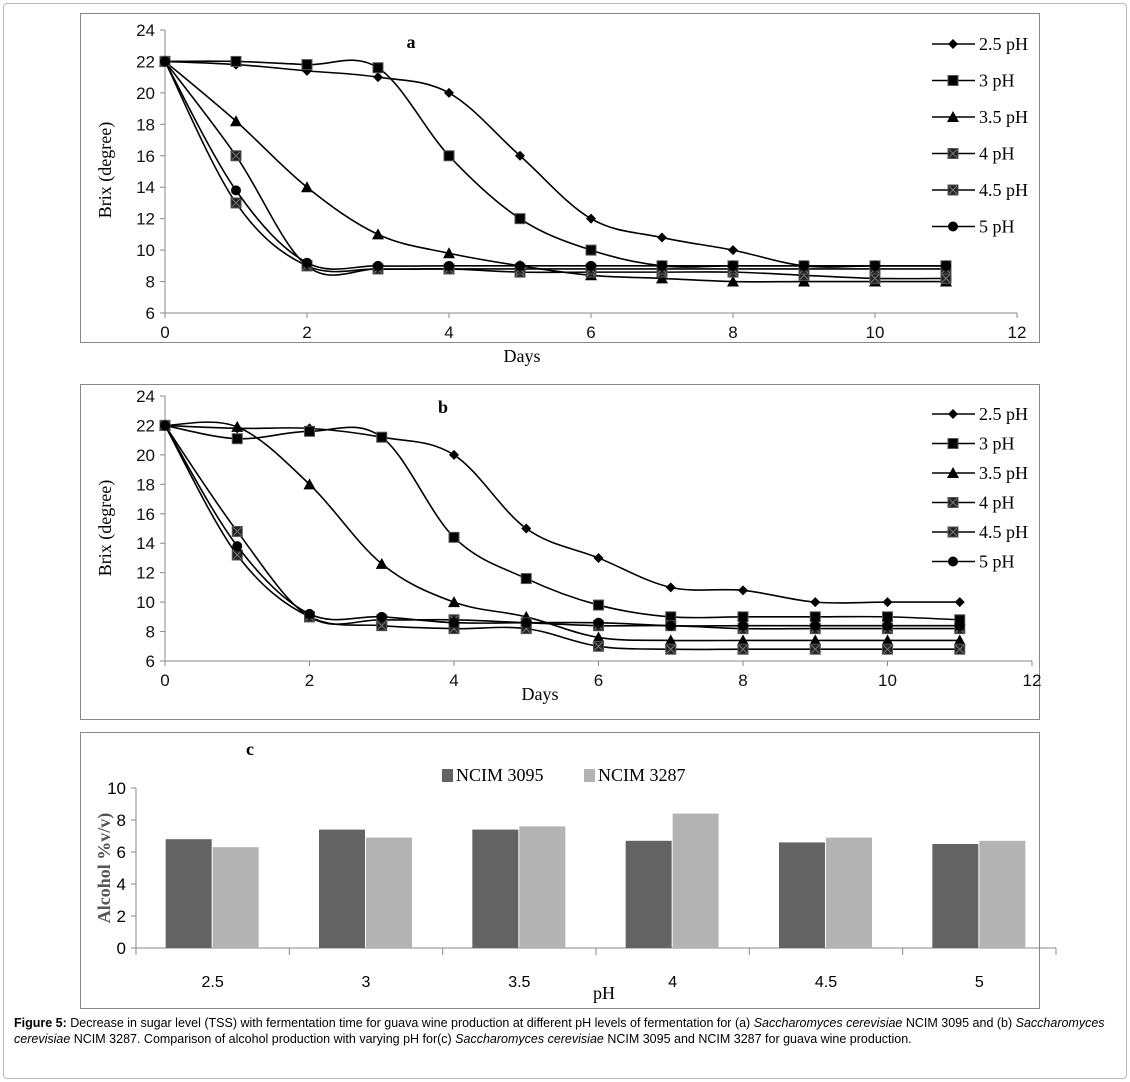  I want to click on x-tick-label: 12, so click(1032, 680).